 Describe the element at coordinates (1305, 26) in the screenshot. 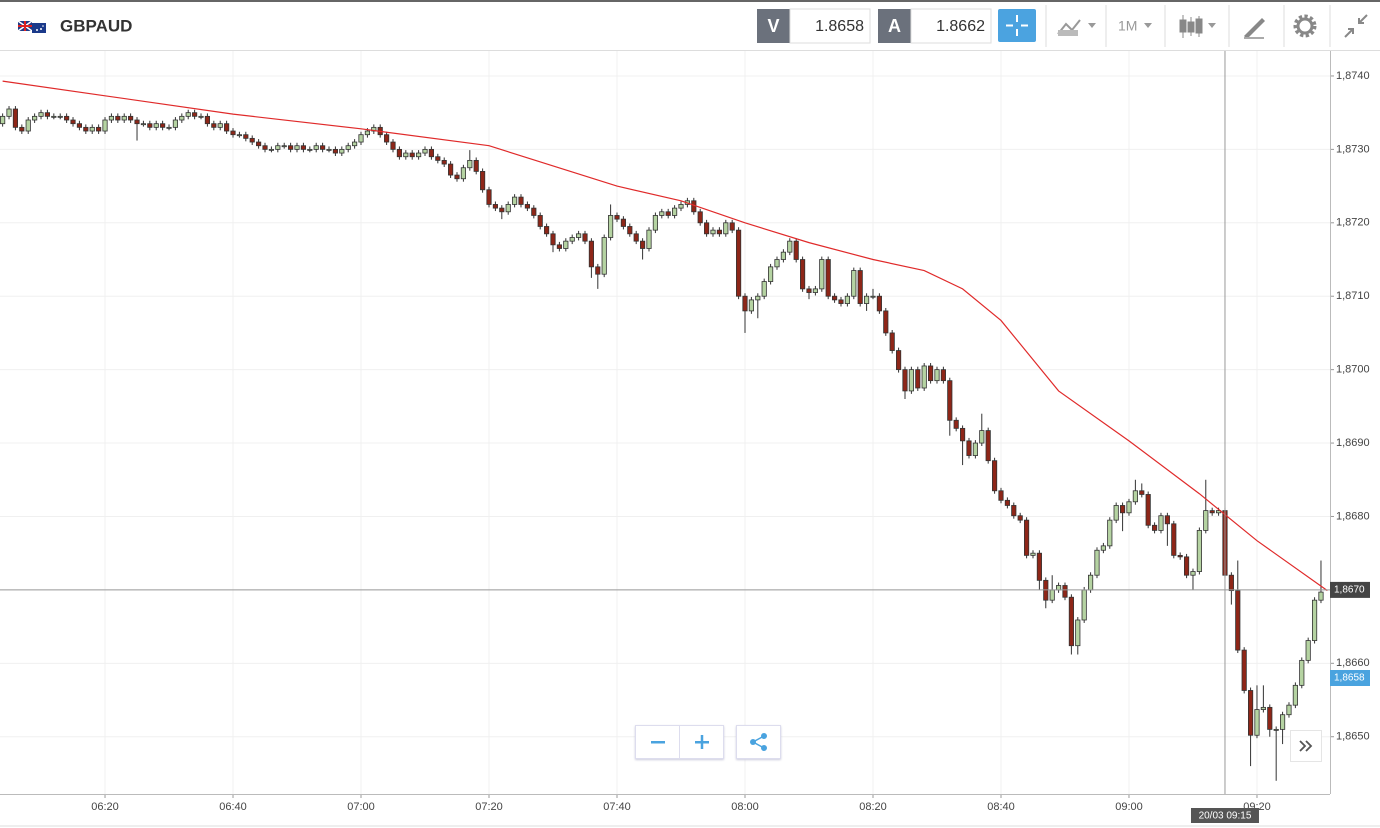

I see `settings-button` at that location.